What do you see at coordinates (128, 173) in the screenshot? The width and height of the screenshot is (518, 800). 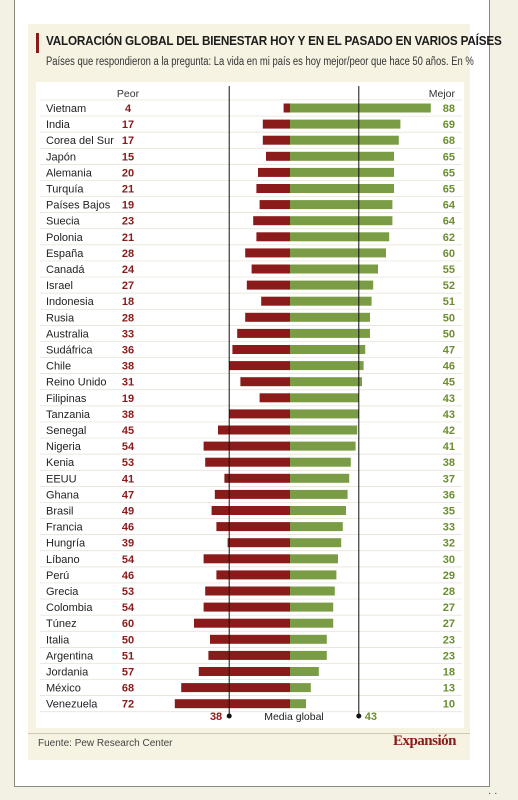 I see `worse-value-label: 20` at bounding box center [128, 173].